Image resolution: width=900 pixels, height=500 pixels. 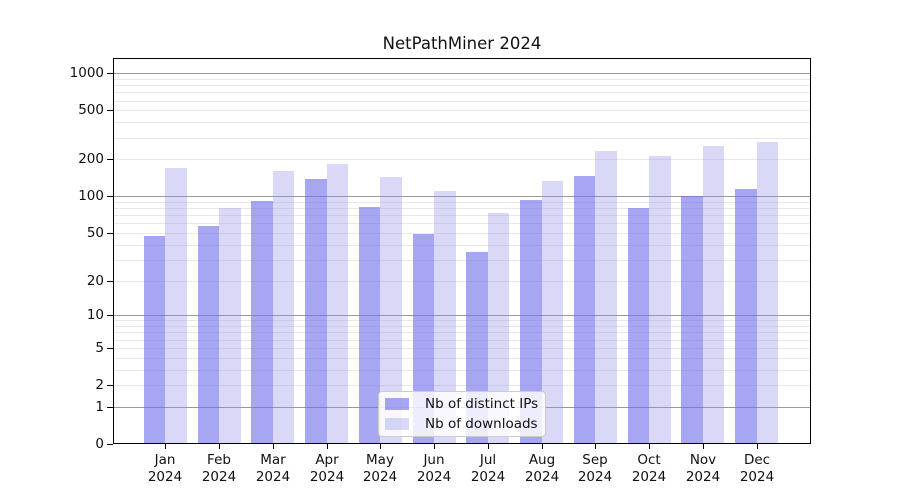 I want to click on y-axis-tick-label: 5, so click(x=99, y=348).